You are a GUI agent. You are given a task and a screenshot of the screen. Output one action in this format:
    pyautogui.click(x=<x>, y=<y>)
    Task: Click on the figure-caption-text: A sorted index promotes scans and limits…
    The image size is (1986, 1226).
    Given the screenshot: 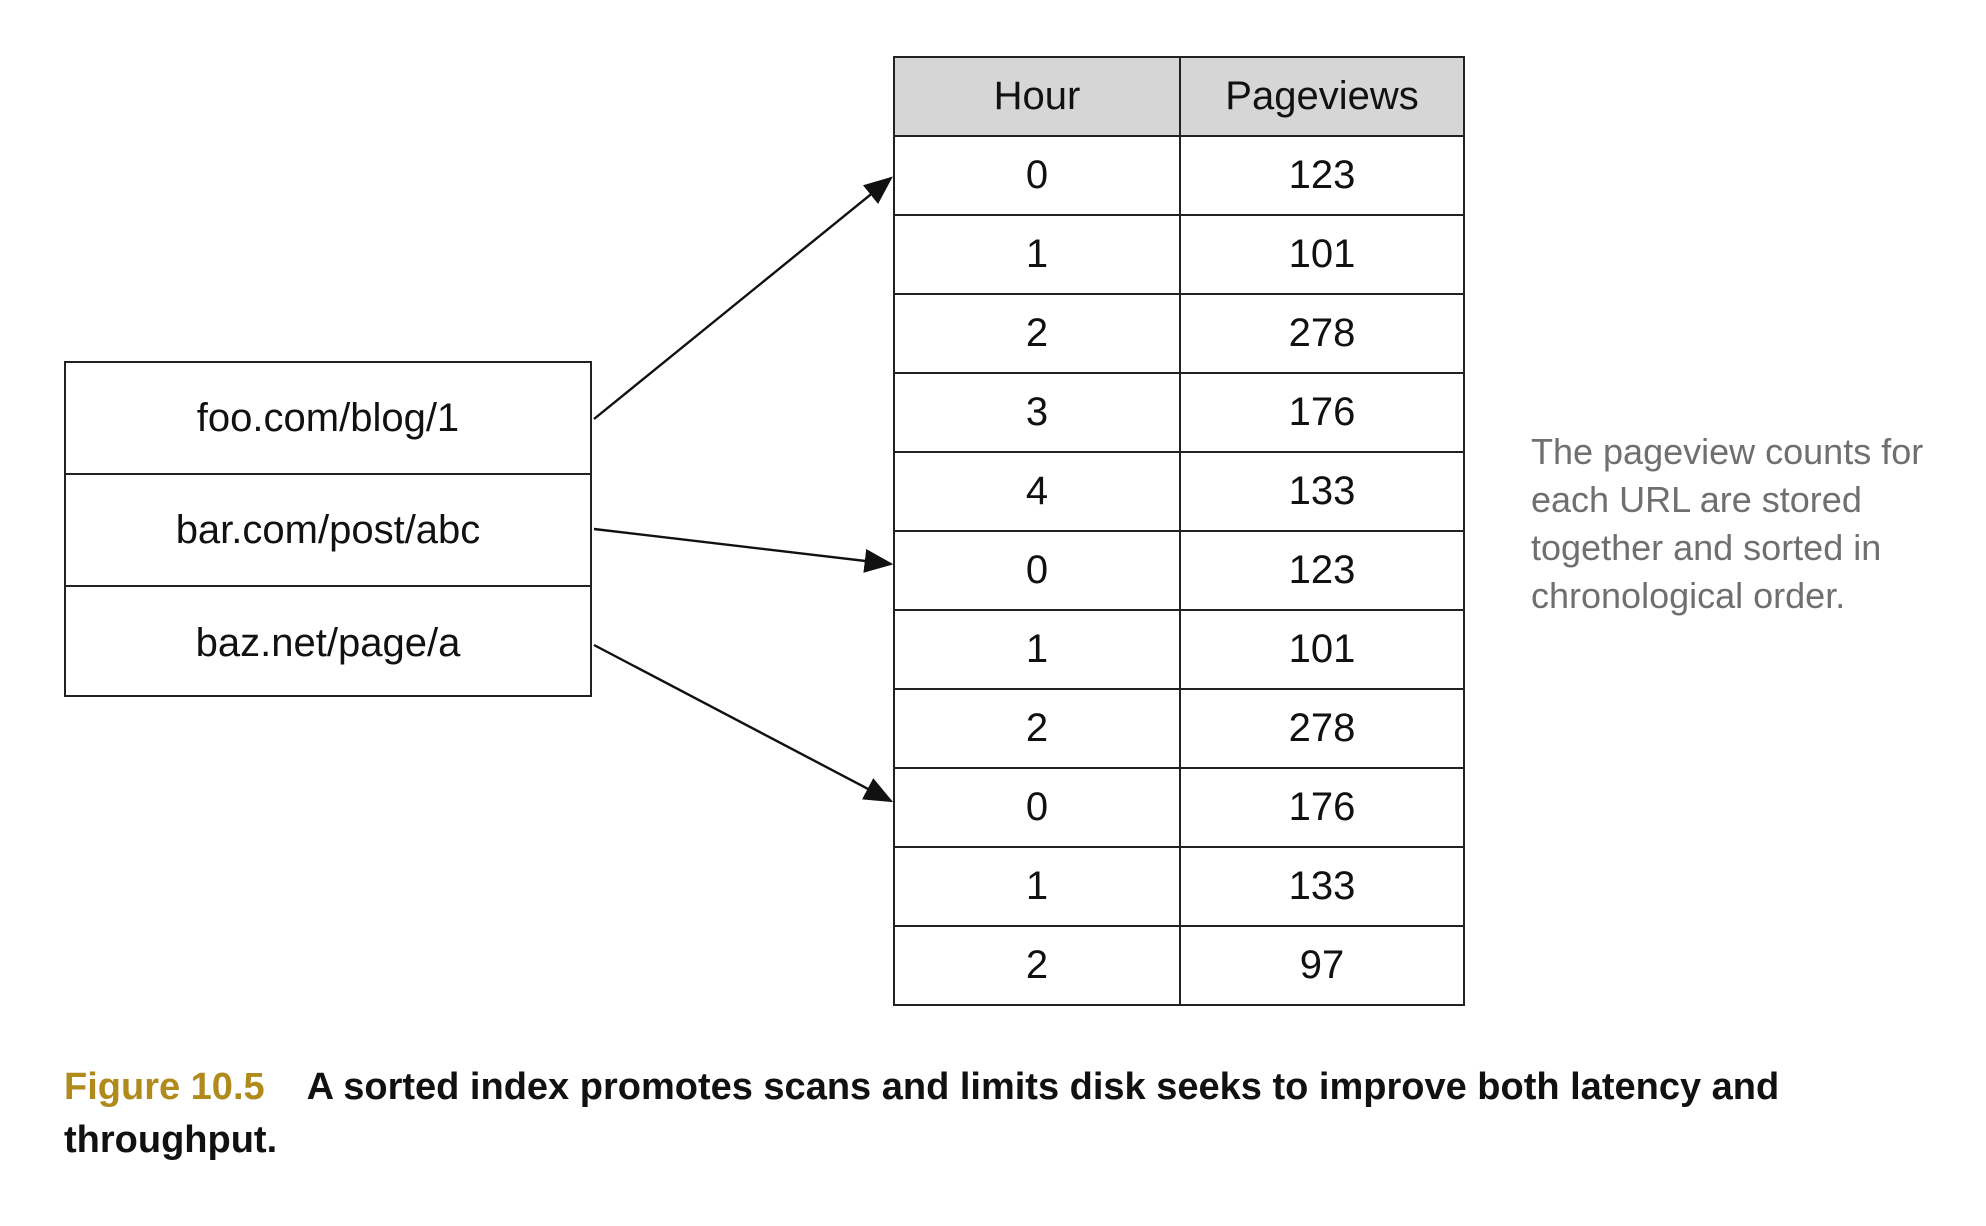 What is the action you would take?
    pyautogui.click(x=922, y=1113)
    